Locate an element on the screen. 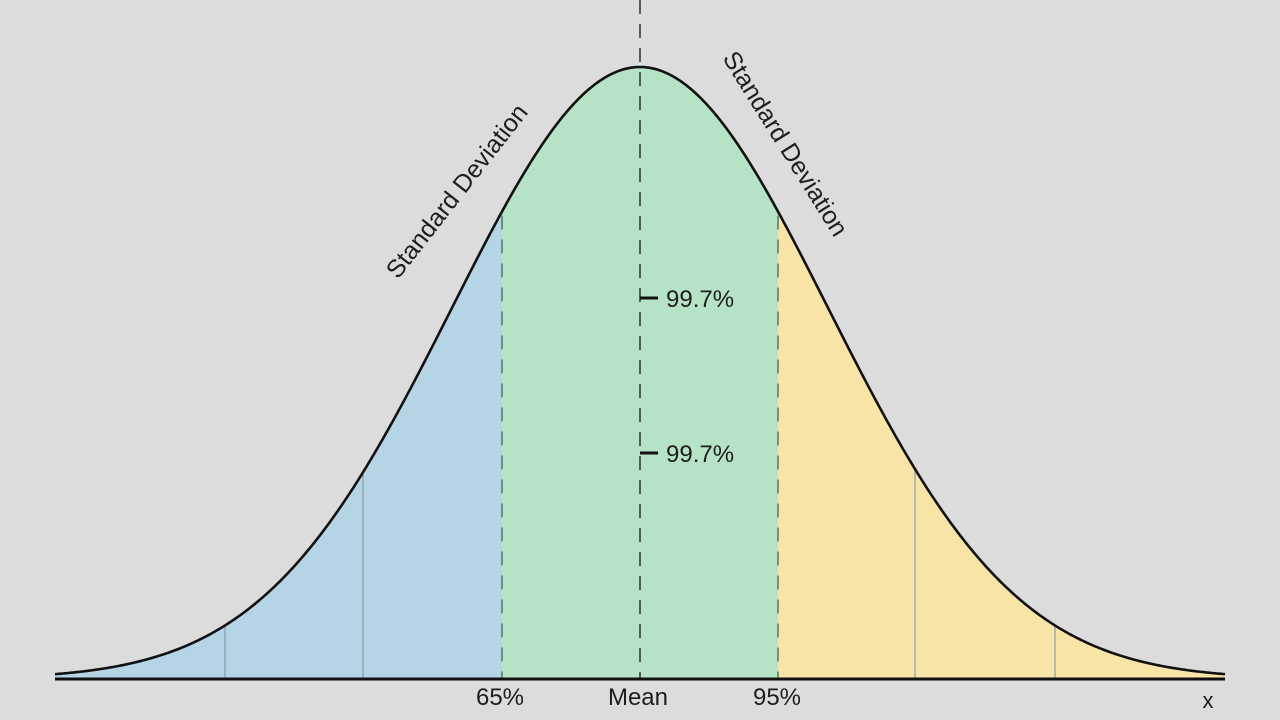 Image resolution: width=1280 pixels, height=720 pixels. pct-upper-label: 99.7% is located at coordinates (700, 299).